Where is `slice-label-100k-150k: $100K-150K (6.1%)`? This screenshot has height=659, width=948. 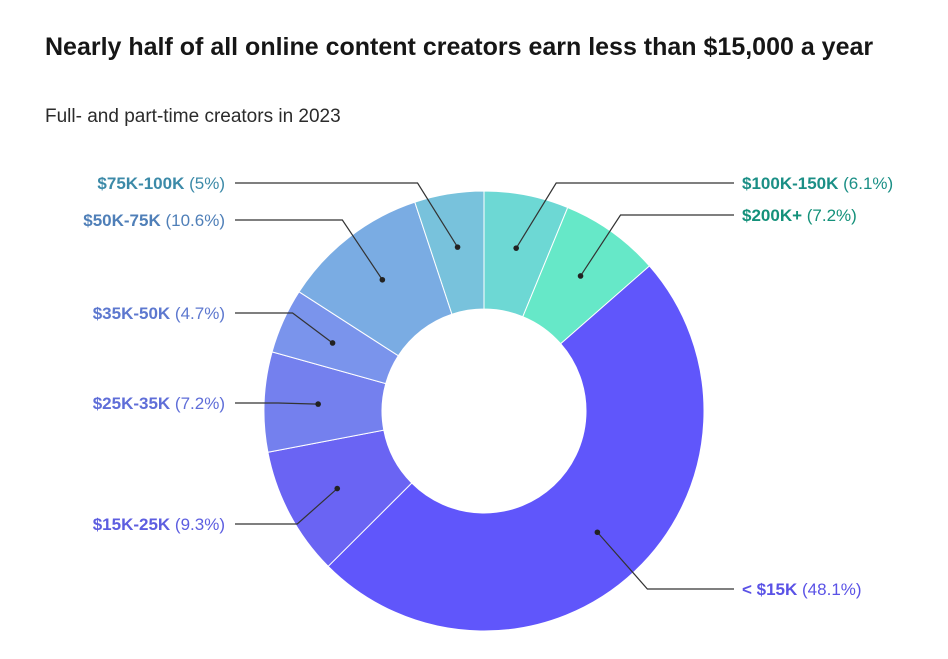
slice-label-100k-150k: $100K-150K (6.1%) is located at coordinates (703, 212).